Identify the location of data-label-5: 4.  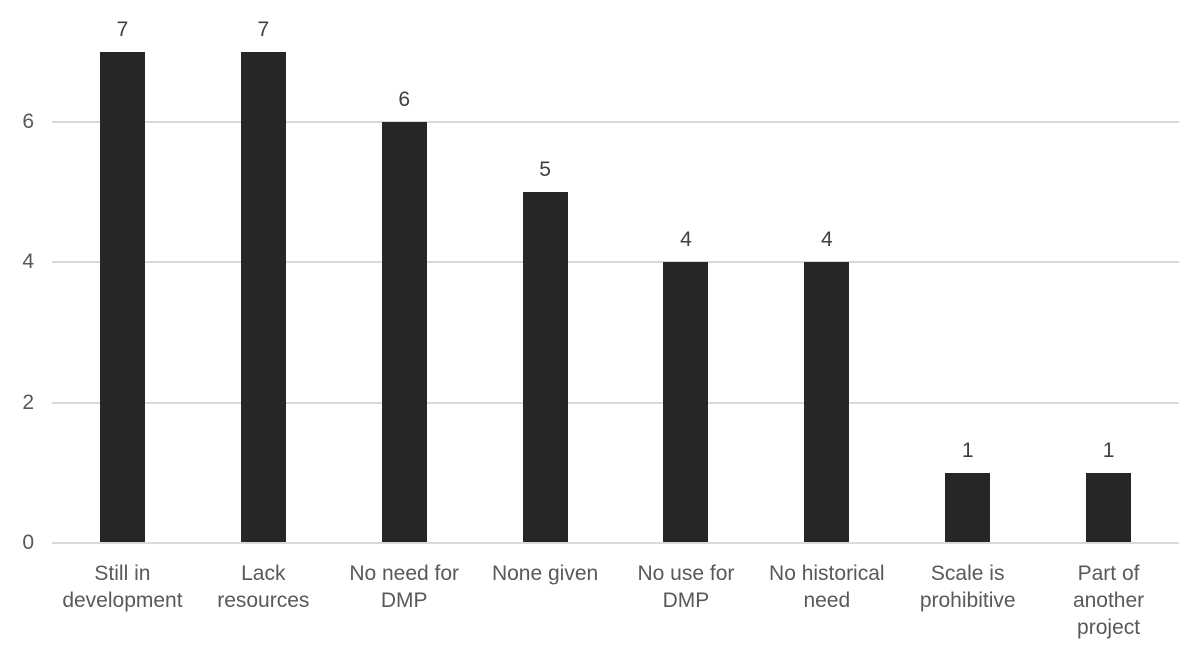
(686, 240).